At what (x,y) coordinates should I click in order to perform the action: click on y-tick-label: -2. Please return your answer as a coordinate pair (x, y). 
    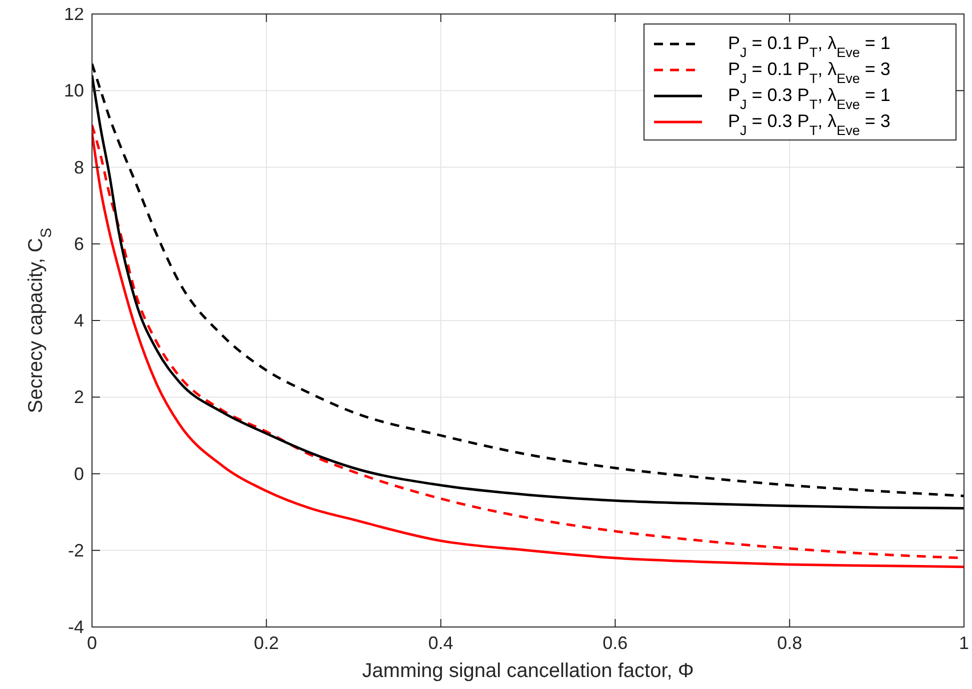
    Looking at the image, I should click on (76, 550).